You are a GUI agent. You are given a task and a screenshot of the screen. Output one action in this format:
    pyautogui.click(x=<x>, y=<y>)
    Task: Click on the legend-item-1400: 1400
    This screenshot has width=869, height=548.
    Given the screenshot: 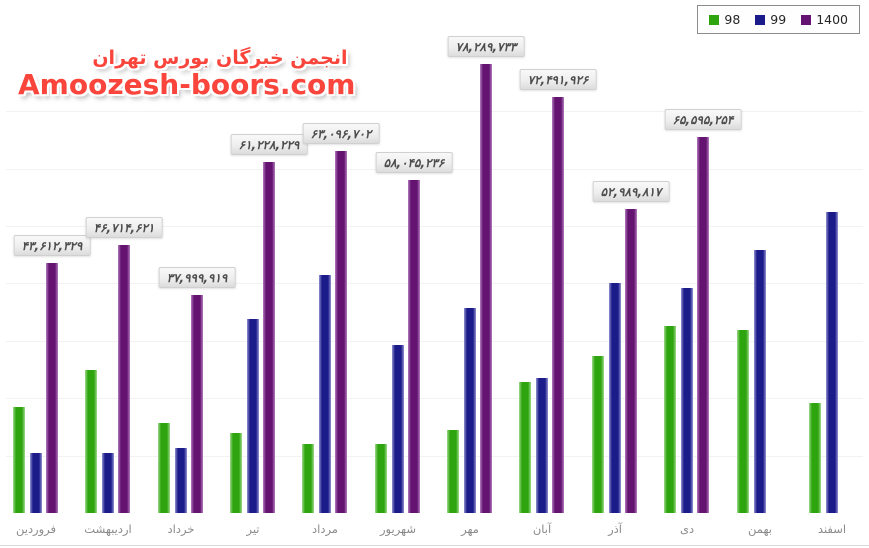 What is the action you would take?
    pyautogui.click(x=824, y=19)
    